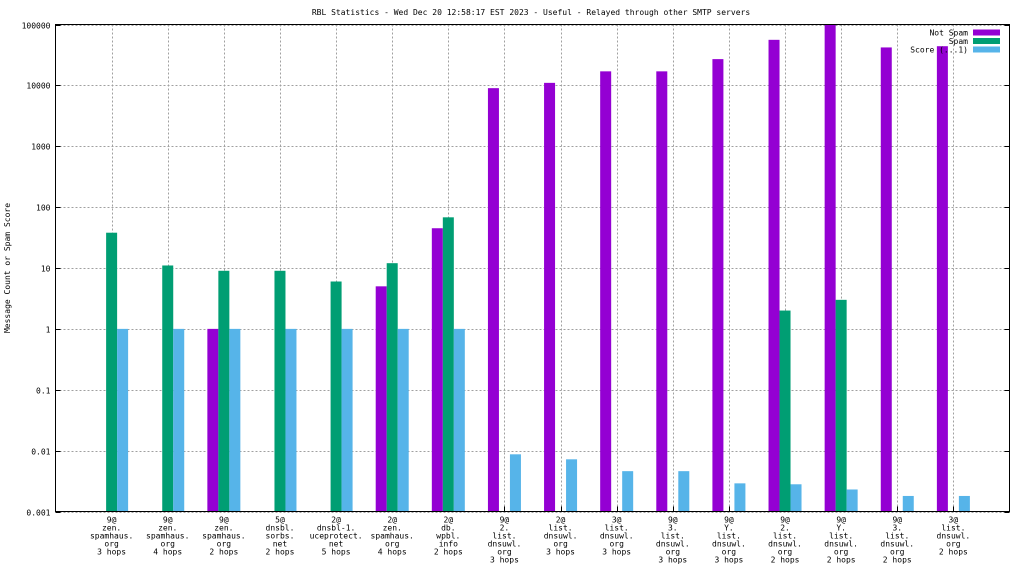 The height and width of the screenshot is (576, 1024). What do you see at coordinates (46, 269) in the screenshot?
I see `y-tick-label: 10` at bounding box center [46, 269].